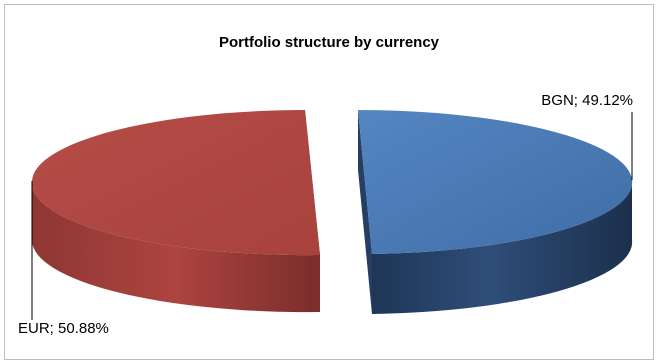 The height and width of the screenshot is (363, 658). Describe the element at coordinates (502, 247) in the screenshot. I see `slice-bgn-side` at that location.